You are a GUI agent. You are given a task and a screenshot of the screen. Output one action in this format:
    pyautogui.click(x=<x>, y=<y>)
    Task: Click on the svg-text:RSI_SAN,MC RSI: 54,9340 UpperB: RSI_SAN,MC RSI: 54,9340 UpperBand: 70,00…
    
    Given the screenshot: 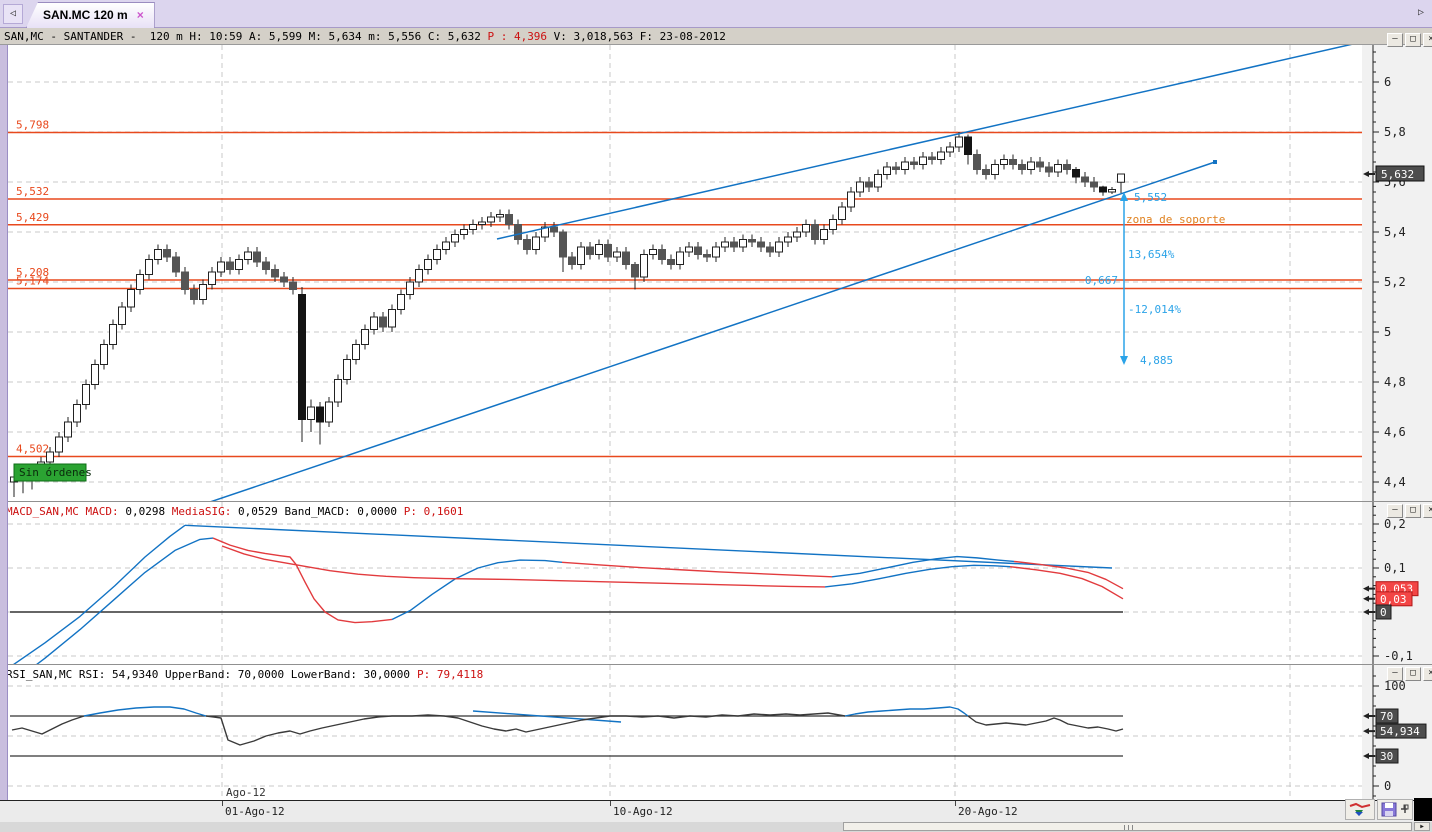 What is the action you would take?
    pyautogui.click(x=208, y=674)
    